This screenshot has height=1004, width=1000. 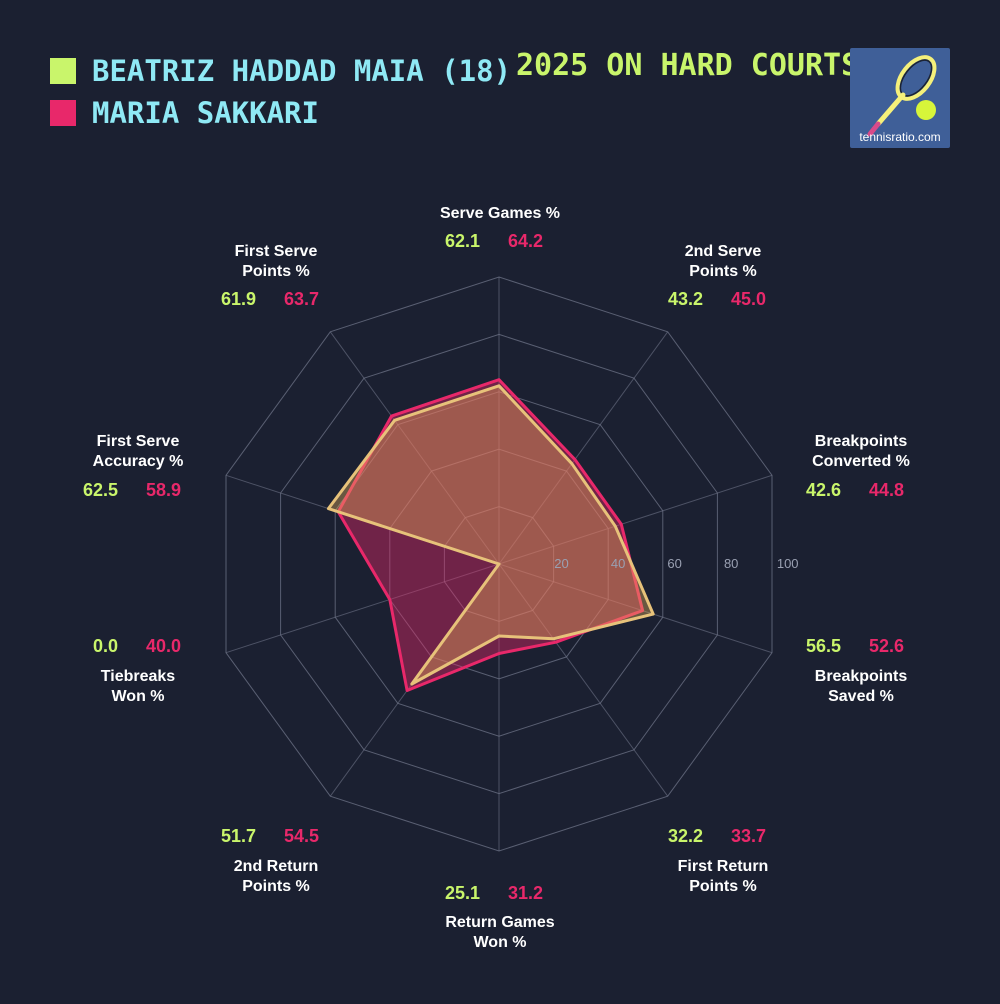 I want to click on category-1: 2nd Serve Points % 43.2 45.0, so click(x=717, y=276).